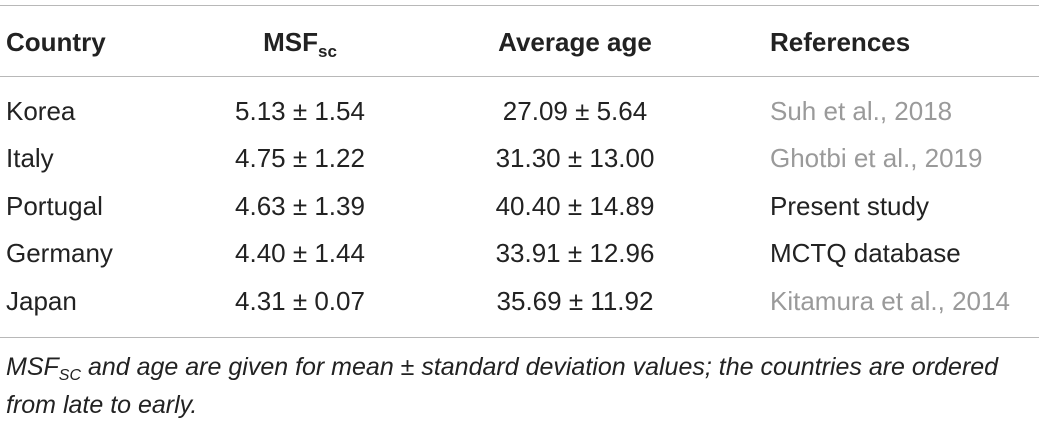 This screenshot has width=1039, height=423. Describe the element at coordinates (300, 301) in the screenshot. I see `row-msf: 4.31 ± 0.07` at that location.